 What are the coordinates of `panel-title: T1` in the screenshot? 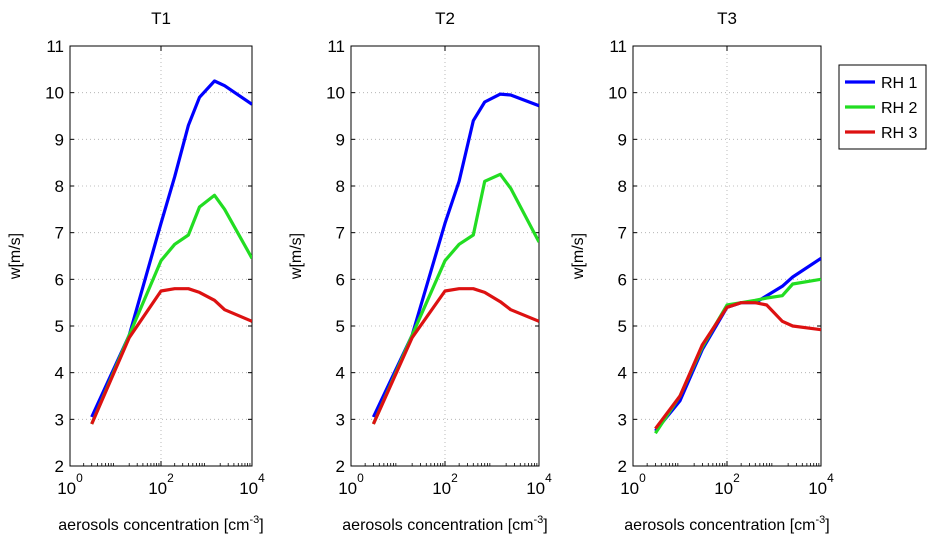 It's located at (161, 18).